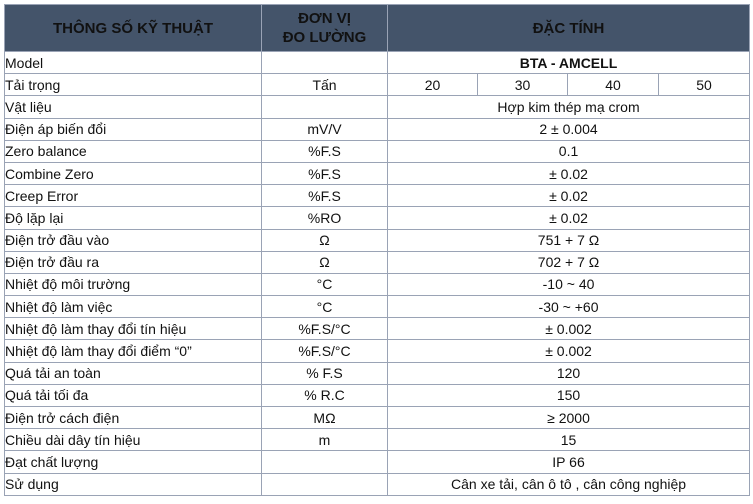 The image size is (753, 504). What do you see at coordinates (568, 151) in the screenshot?
I see `row-value: 0.1` at bounding box center [568, 151].